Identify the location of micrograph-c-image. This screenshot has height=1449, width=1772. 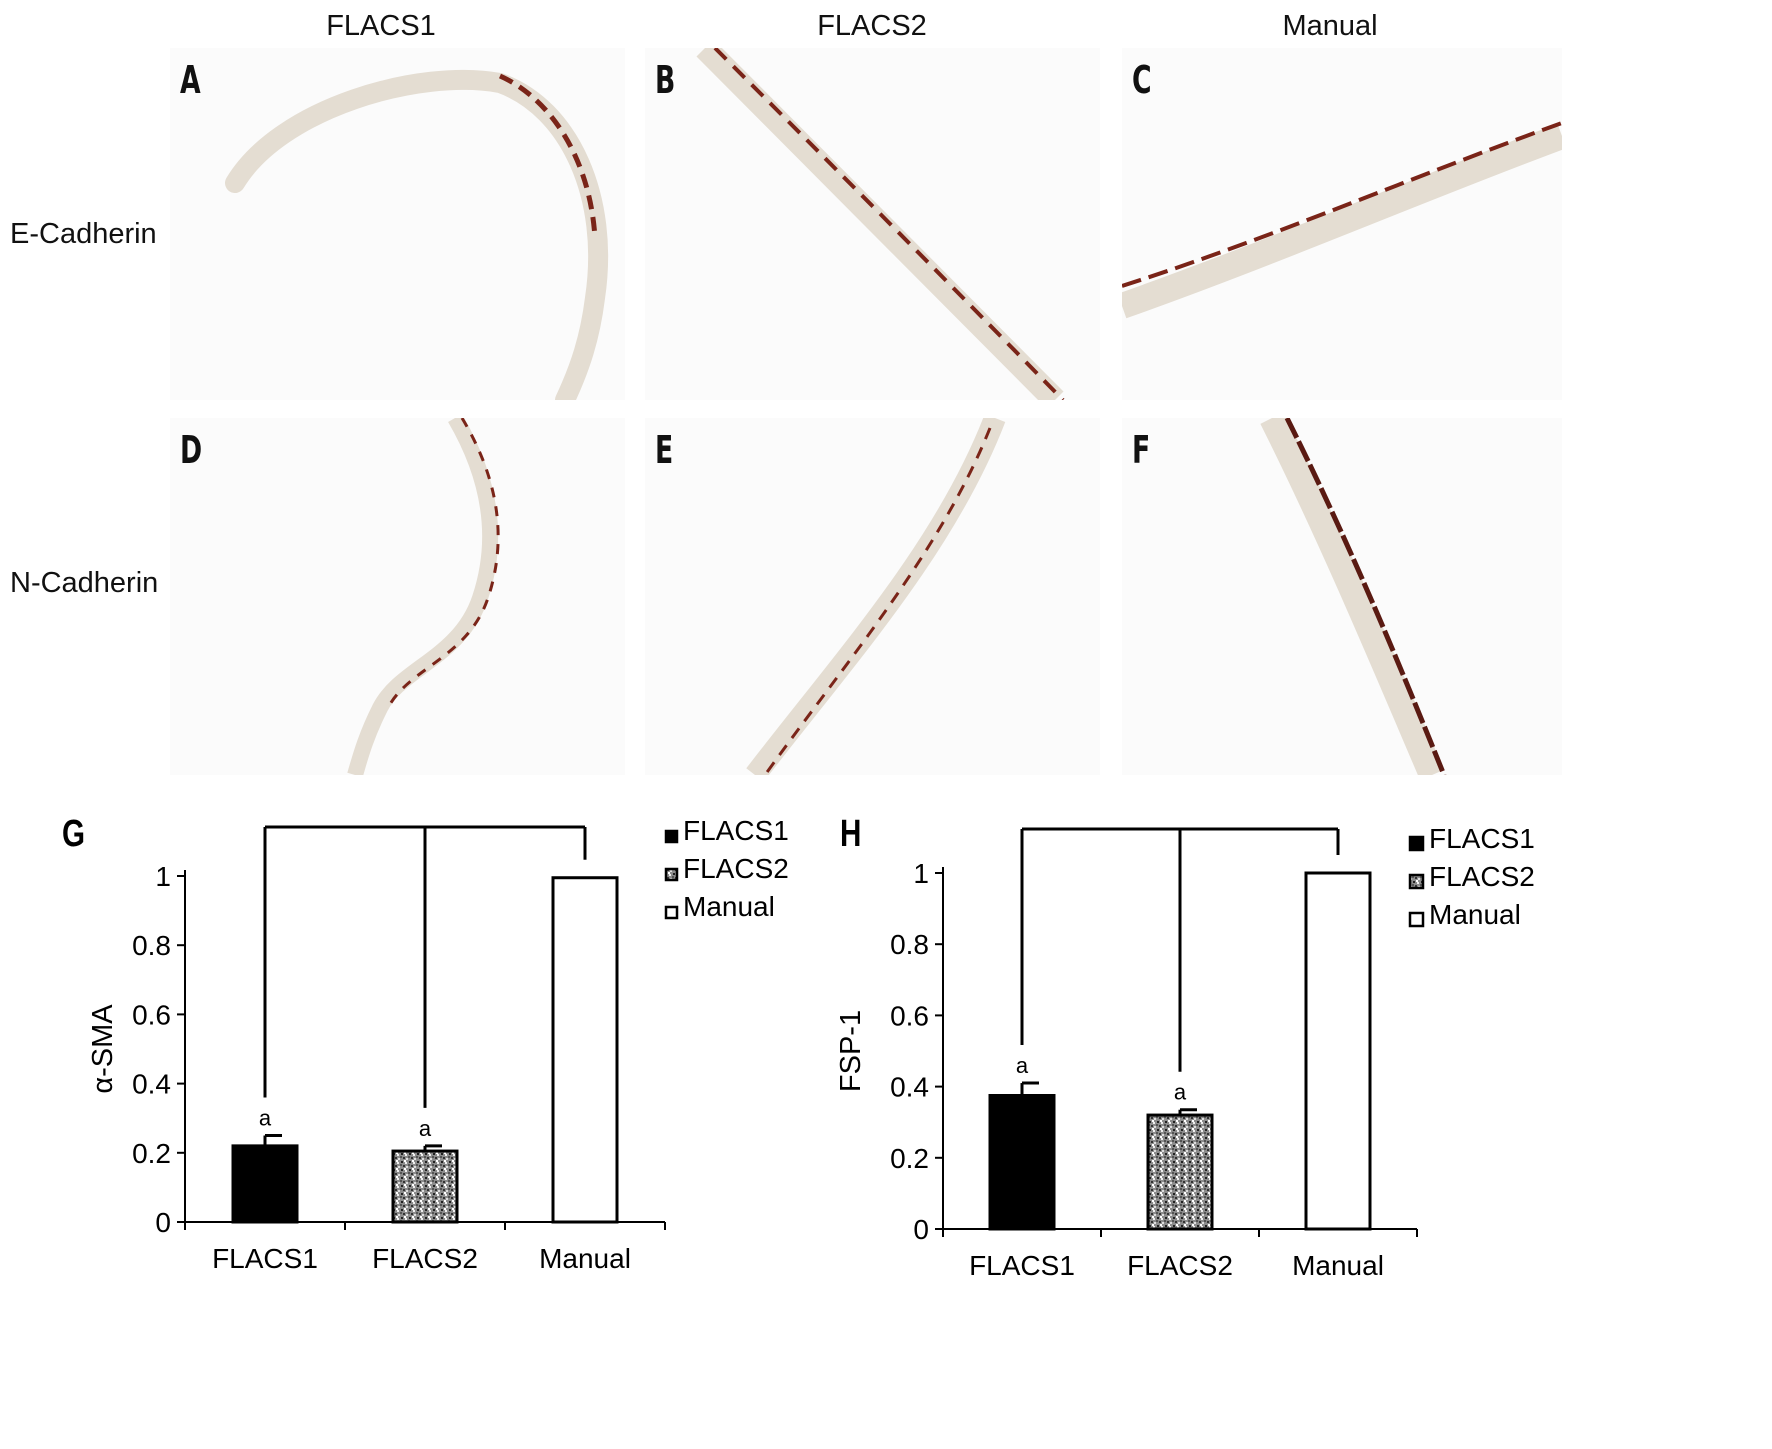
(1342, 220).